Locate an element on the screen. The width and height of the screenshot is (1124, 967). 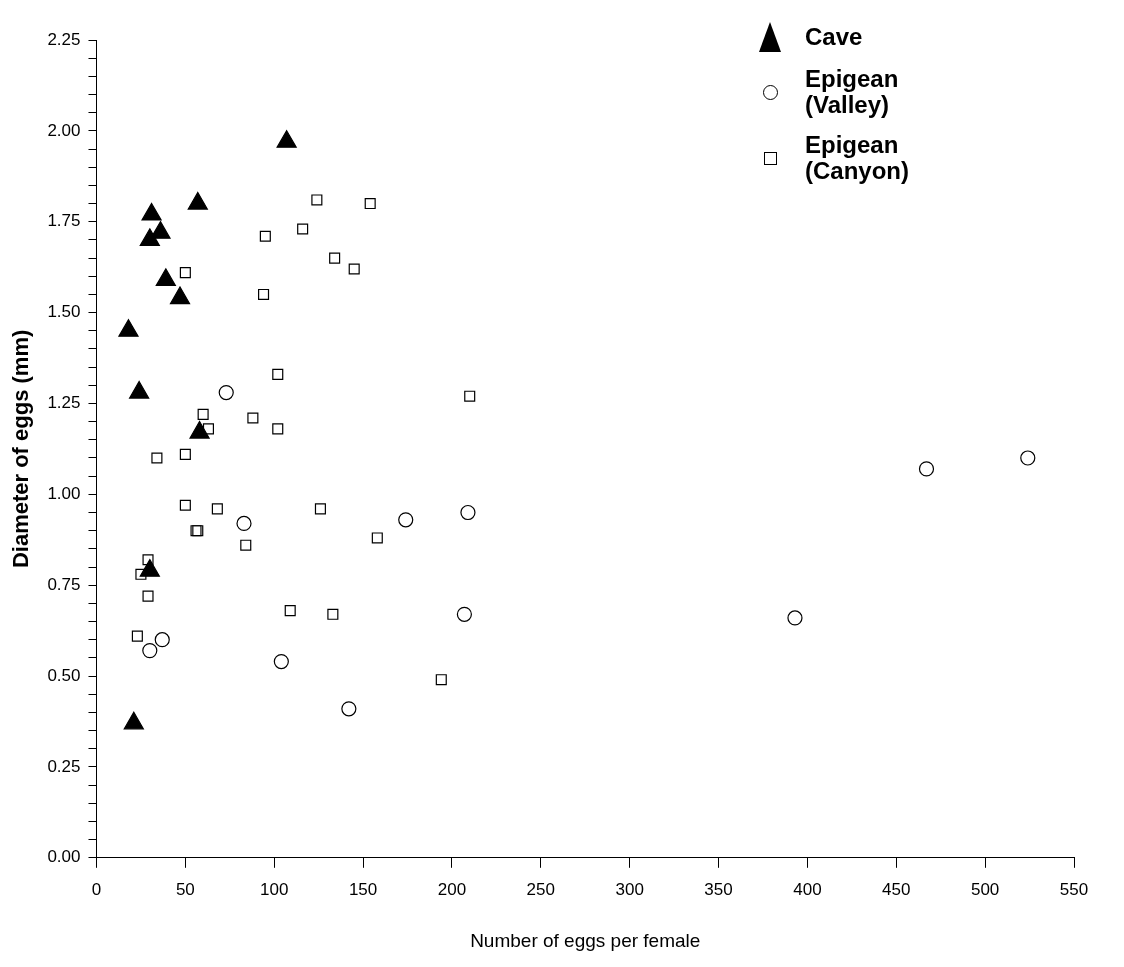
y-tick-label: 1.25 is located at coordinates (64, 403).